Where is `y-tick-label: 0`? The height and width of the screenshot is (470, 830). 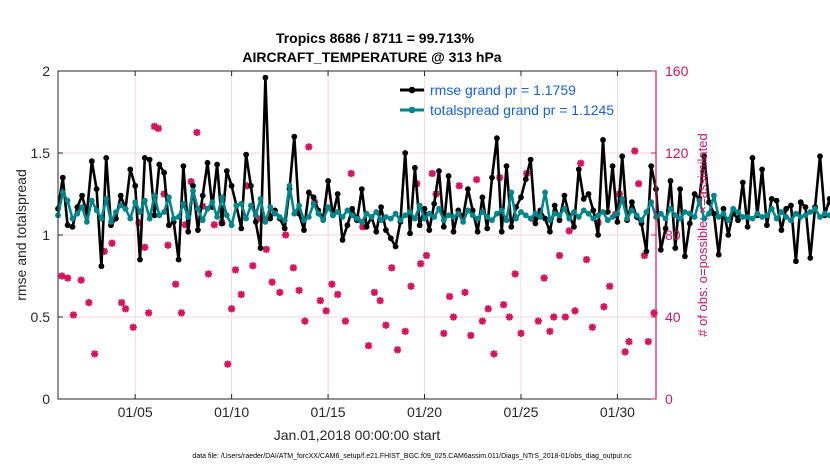 y-tick-label: 0 is located at coordinates (46, 399).